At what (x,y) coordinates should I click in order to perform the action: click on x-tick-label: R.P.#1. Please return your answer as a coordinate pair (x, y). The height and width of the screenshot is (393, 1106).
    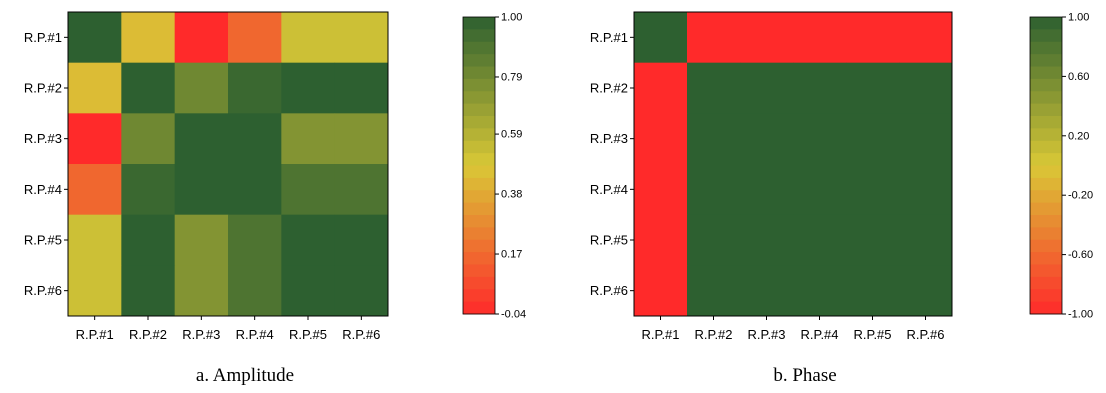
    Looking at the image, I should click on (660, 334).